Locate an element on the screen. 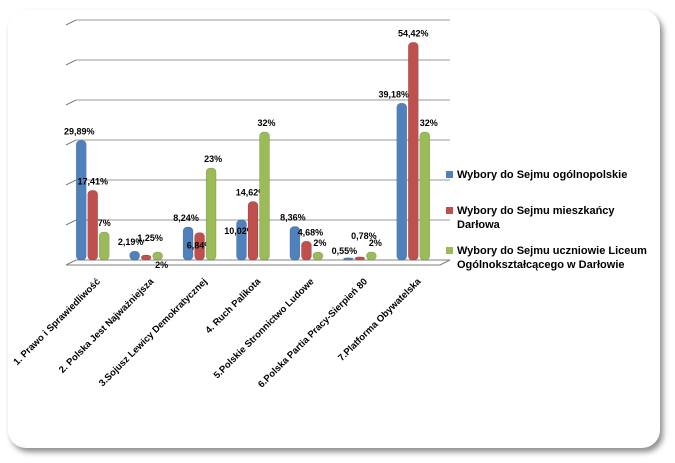  data-label: 7% is located at coordinates (104, 223).